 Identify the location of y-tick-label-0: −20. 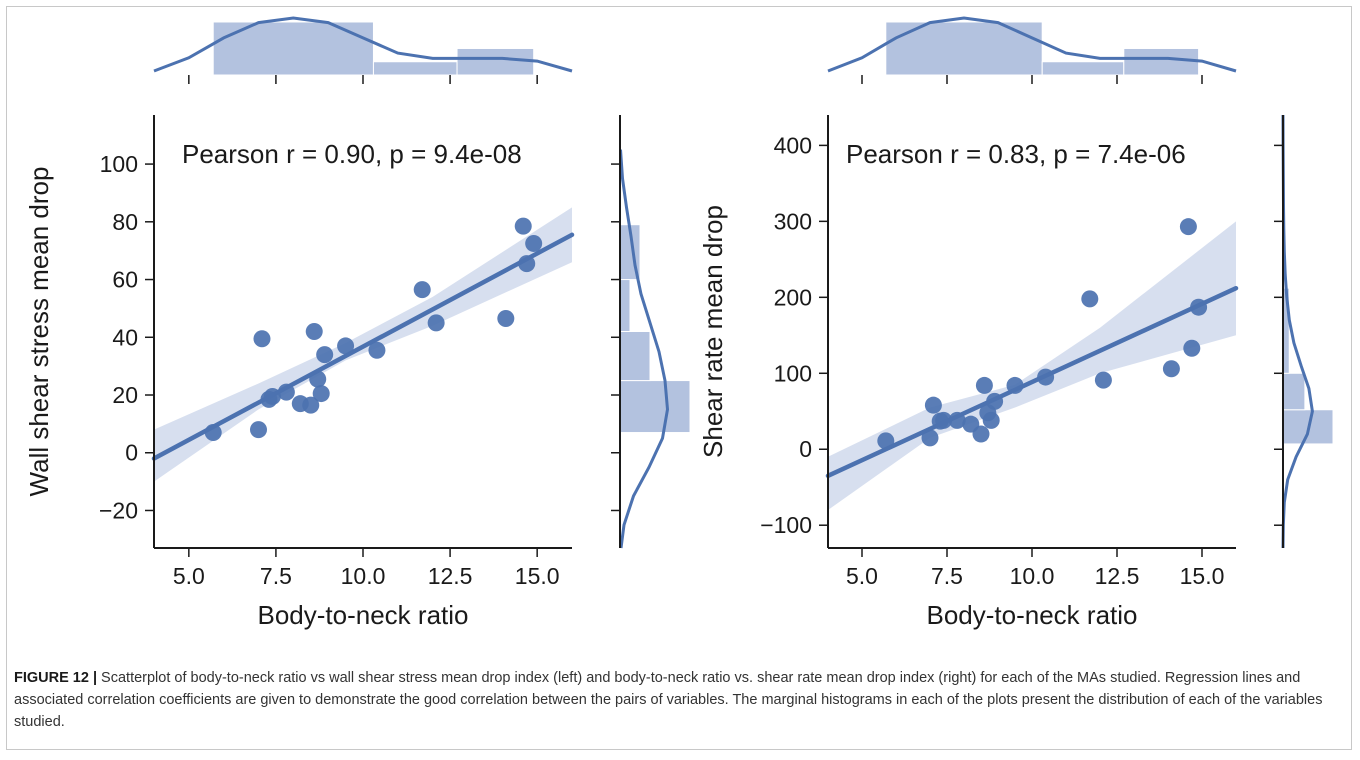
(118, 510).